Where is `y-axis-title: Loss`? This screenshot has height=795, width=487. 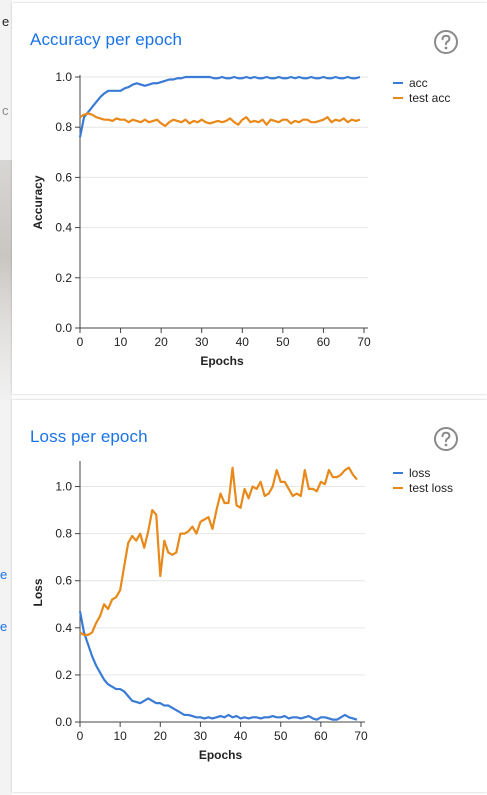 y-axis-title: Loss is located at coordinates (38, 592).